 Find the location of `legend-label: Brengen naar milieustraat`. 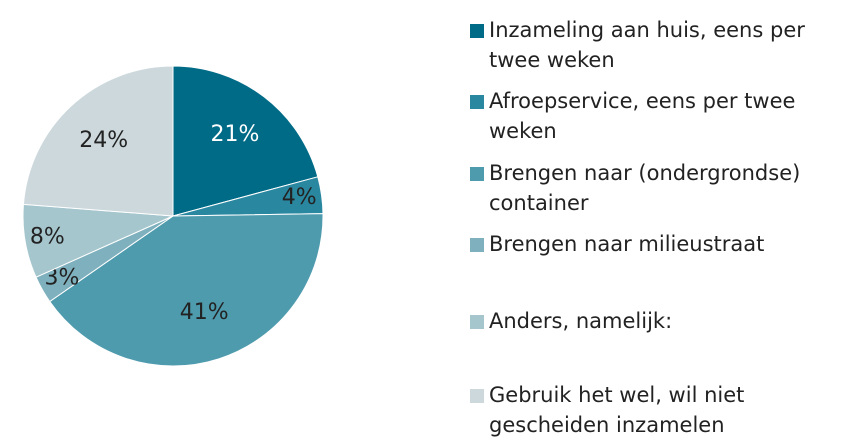

legend-label: Brengen naar milieustraat is located at coordinates (627, 244).